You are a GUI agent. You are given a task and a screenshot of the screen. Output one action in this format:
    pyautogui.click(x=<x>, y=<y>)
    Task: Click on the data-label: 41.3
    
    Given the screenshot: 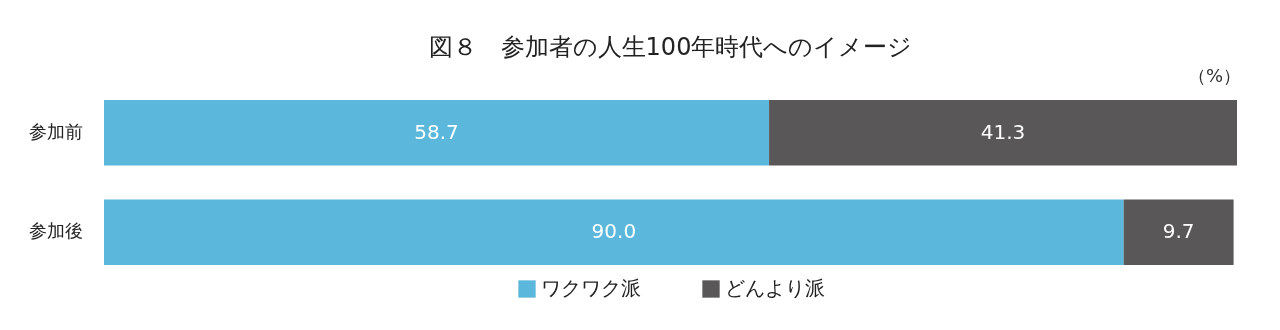 What is the action you would take?
    pyautogui.click(x=1003, y=131)
    